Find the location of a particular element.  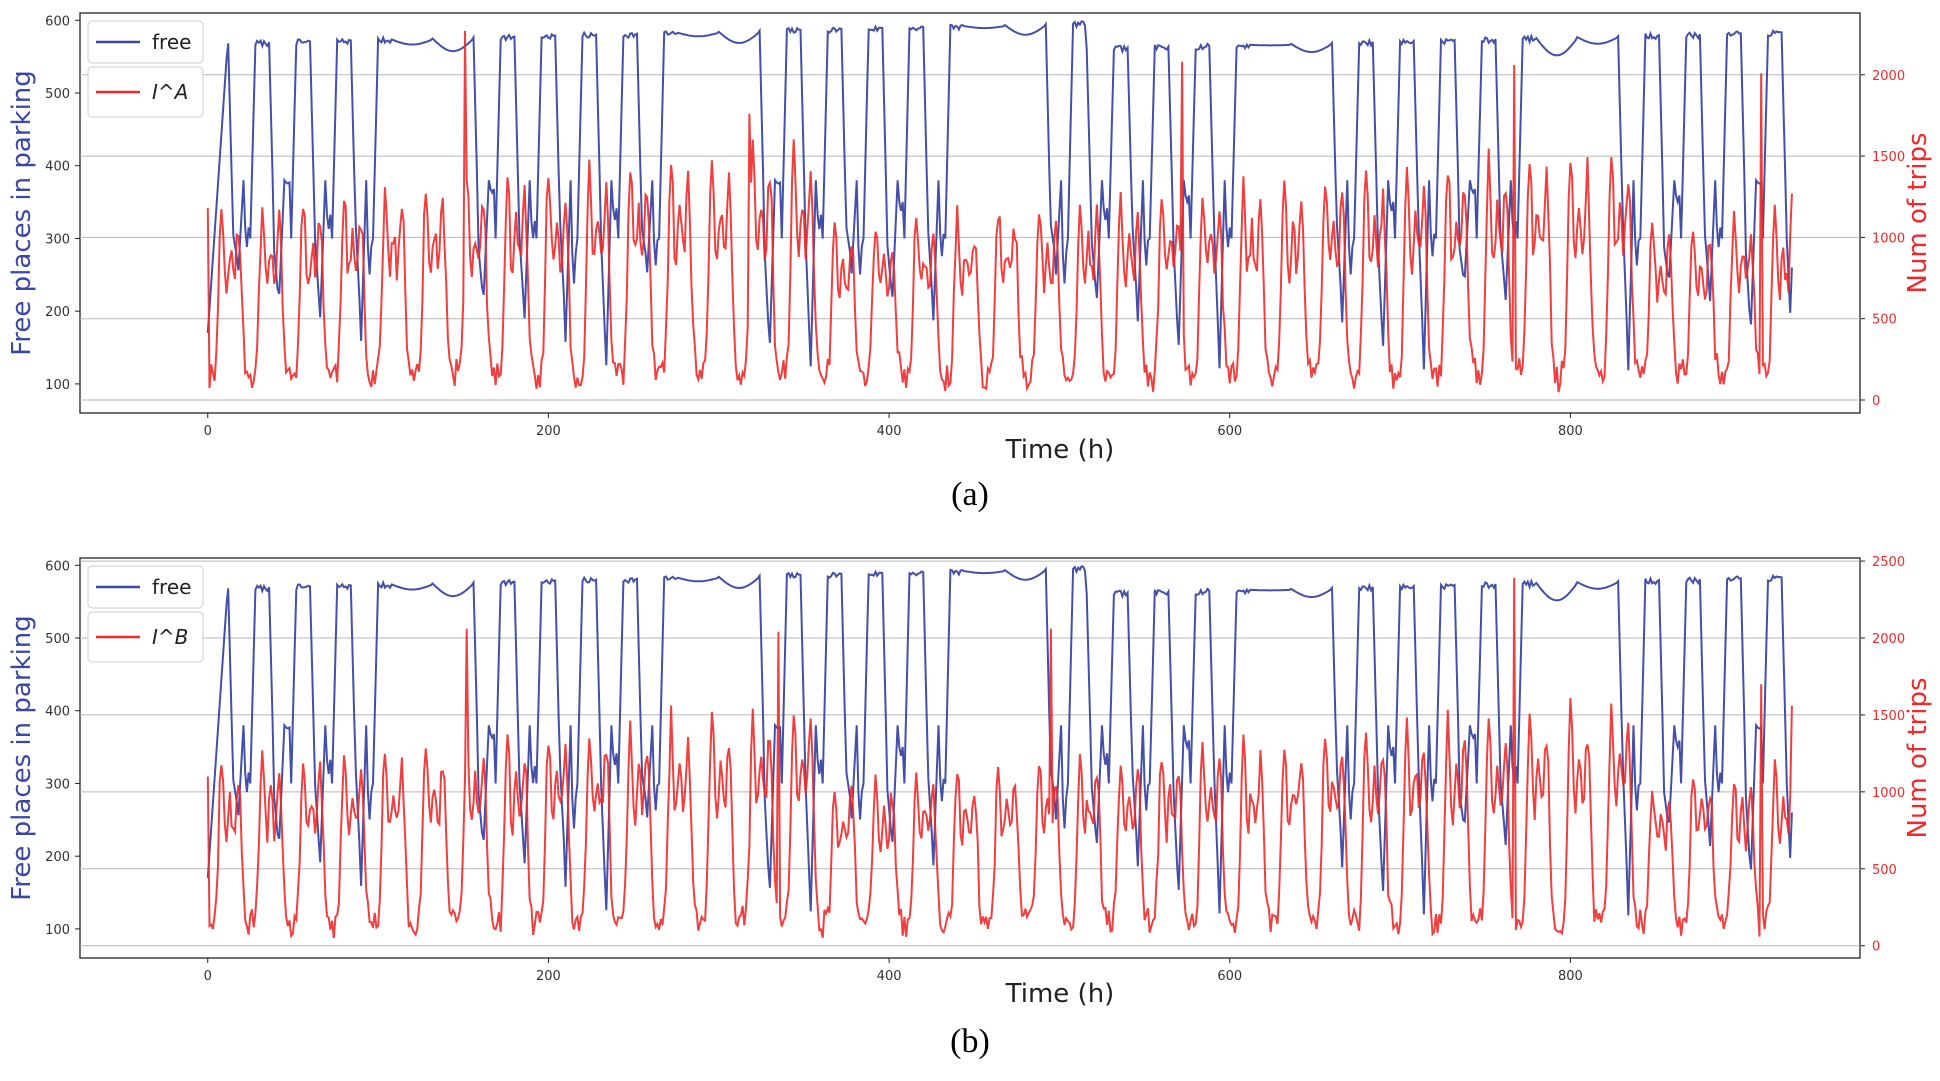

panel-caption: (b) is located at coordinates (970, 1041).